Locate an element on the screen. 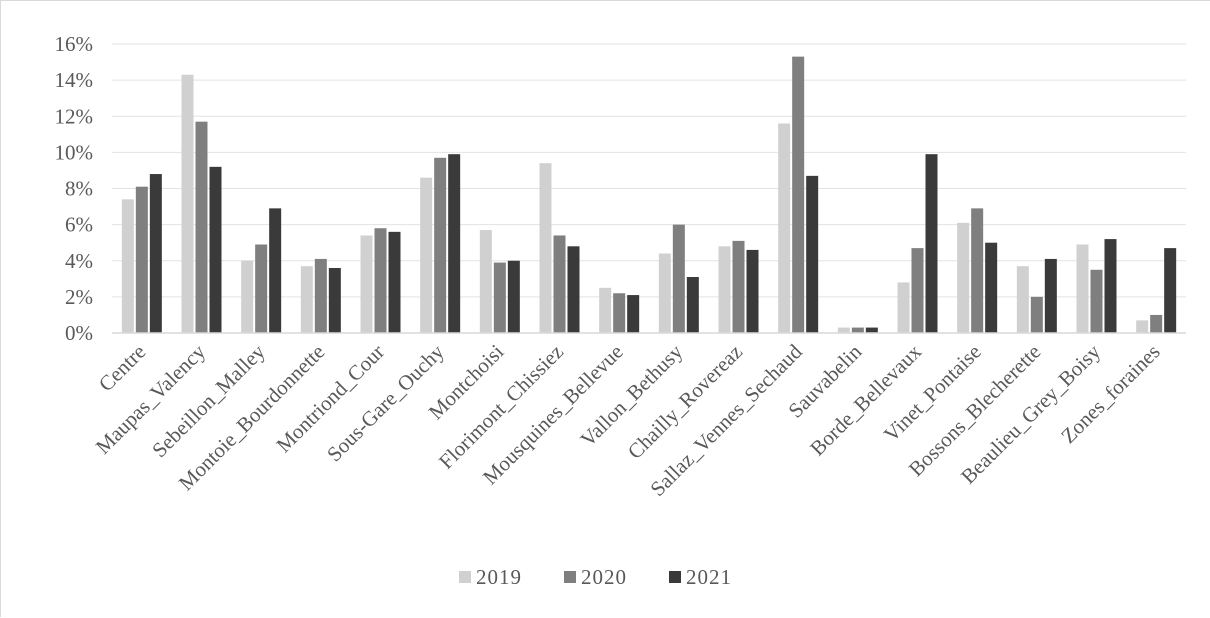  bar-2021-sebeillon_malley is located at coordinates (275, 270).